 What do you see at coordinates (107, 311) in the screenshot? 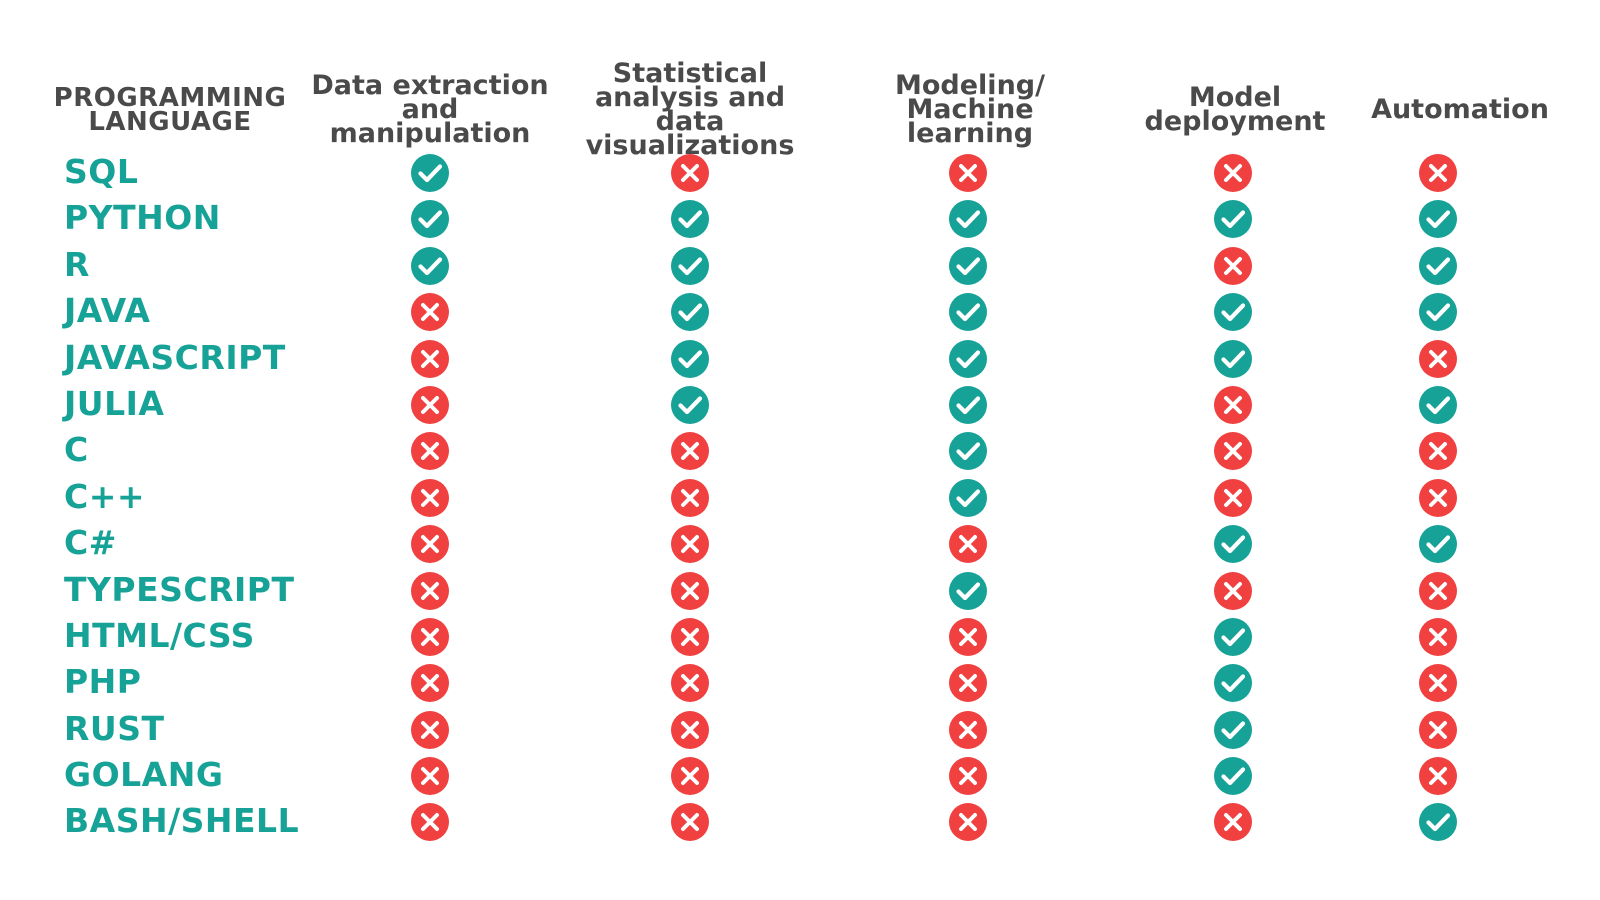
I see `language-name: JAVA` at bounding box center [107, 311].